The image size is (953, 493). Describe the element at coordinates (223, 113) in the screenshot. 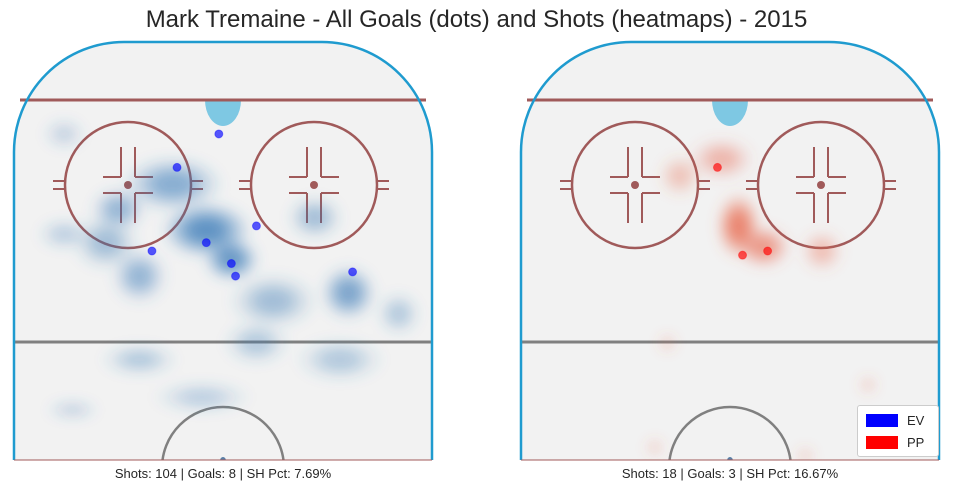

I see `ev-goal-crease` at that location.